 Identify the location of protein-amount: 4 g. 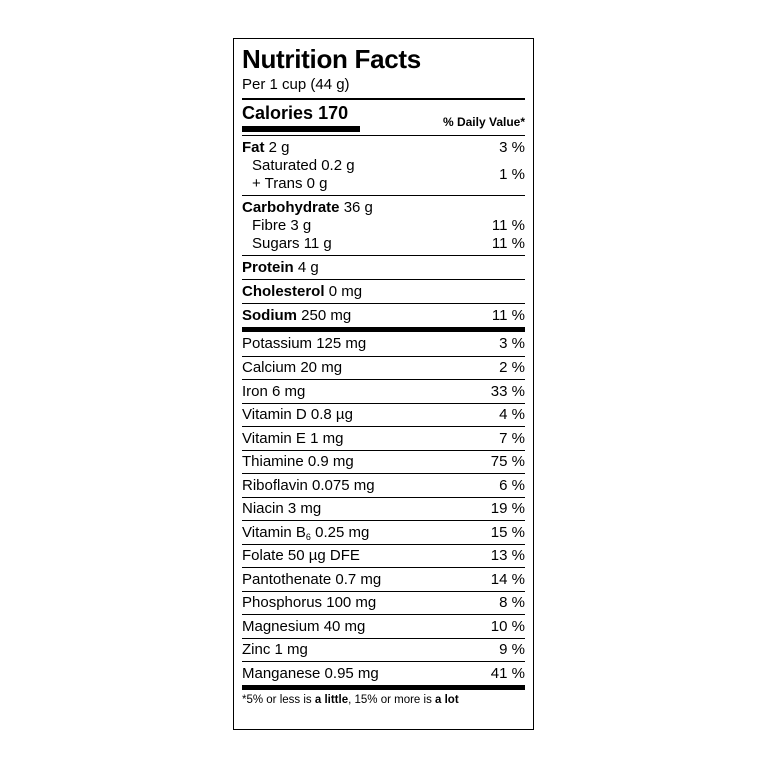
(308, 267).